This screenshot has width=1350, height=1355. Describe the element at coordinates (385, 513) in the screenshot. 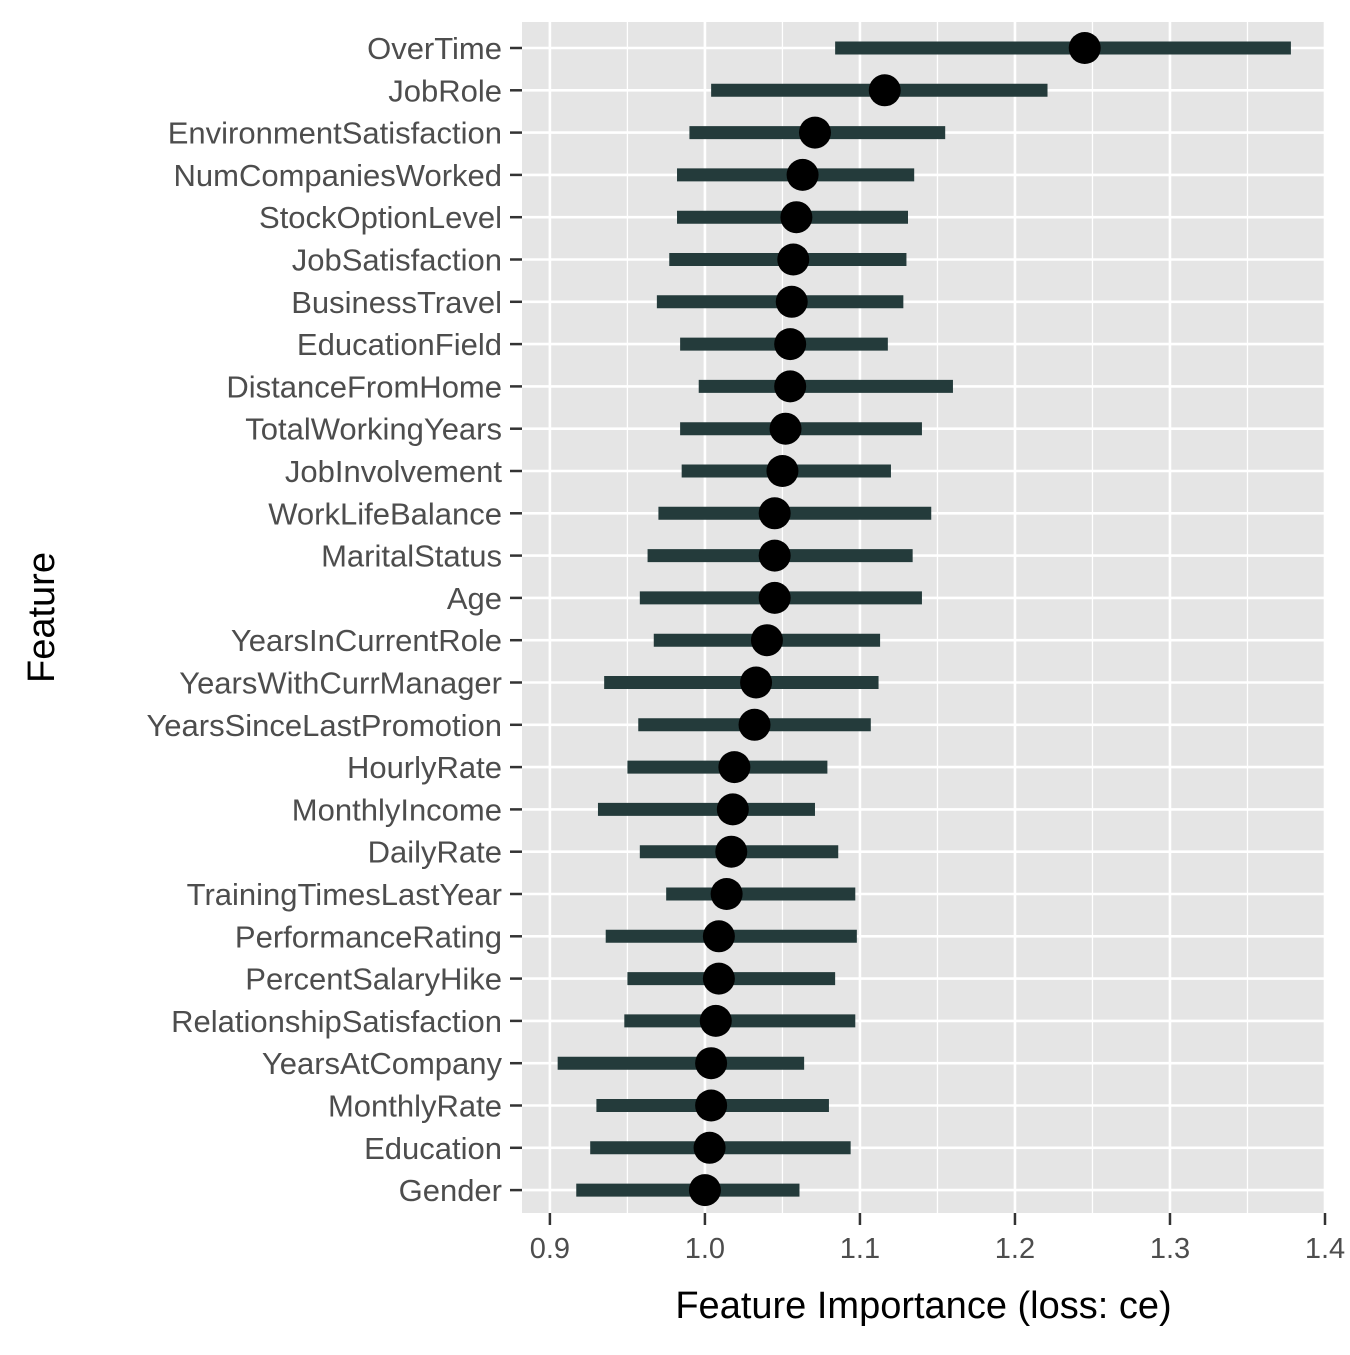

I see `y-tick-label: WorkLifeBalance` at that location.